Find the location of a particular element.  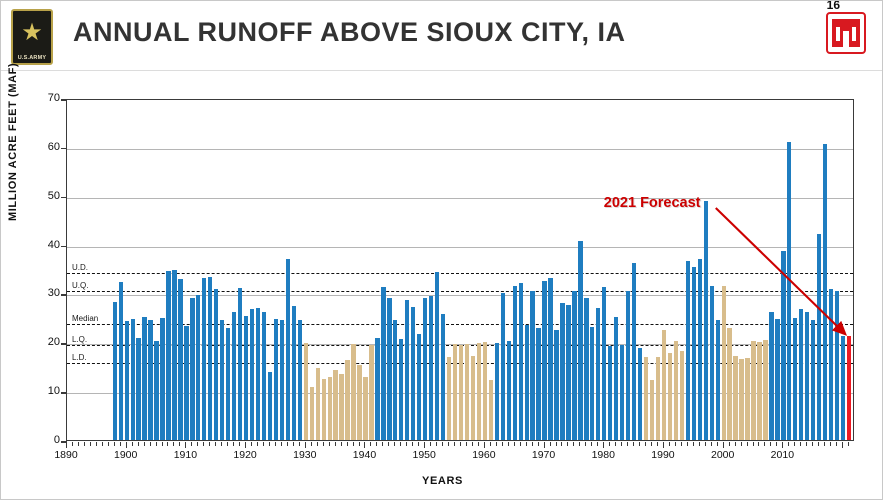

bar-1924 is located at coordinates (270, 405).